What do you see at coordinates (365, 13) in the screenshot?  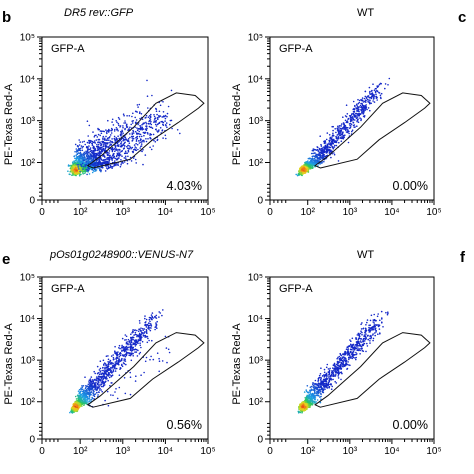 I see `panel-title: WT` at bounding box center [365, 13].